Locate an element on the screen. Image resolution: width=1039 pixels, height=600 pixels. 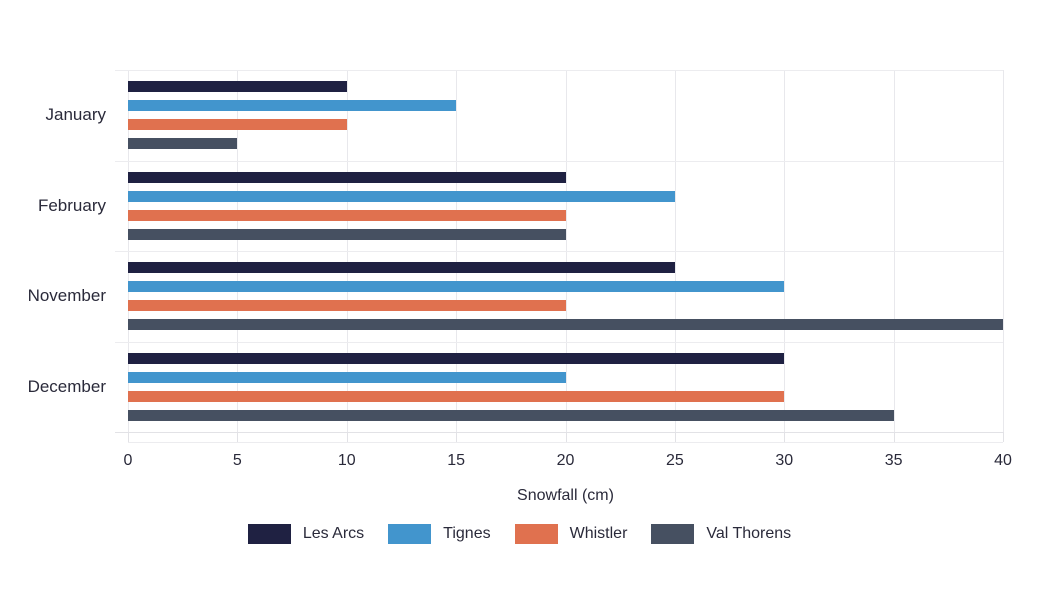
vertical-gridline is located at coordinates (1003, 251).